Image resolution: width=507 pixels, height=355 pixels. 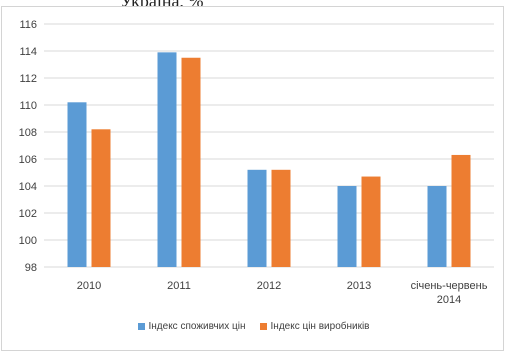 What do you see at coordinates (449, 286) in the screenshot?
I see `x-tick-label-4-0: січень-червень` at bounding box center [449, 286].